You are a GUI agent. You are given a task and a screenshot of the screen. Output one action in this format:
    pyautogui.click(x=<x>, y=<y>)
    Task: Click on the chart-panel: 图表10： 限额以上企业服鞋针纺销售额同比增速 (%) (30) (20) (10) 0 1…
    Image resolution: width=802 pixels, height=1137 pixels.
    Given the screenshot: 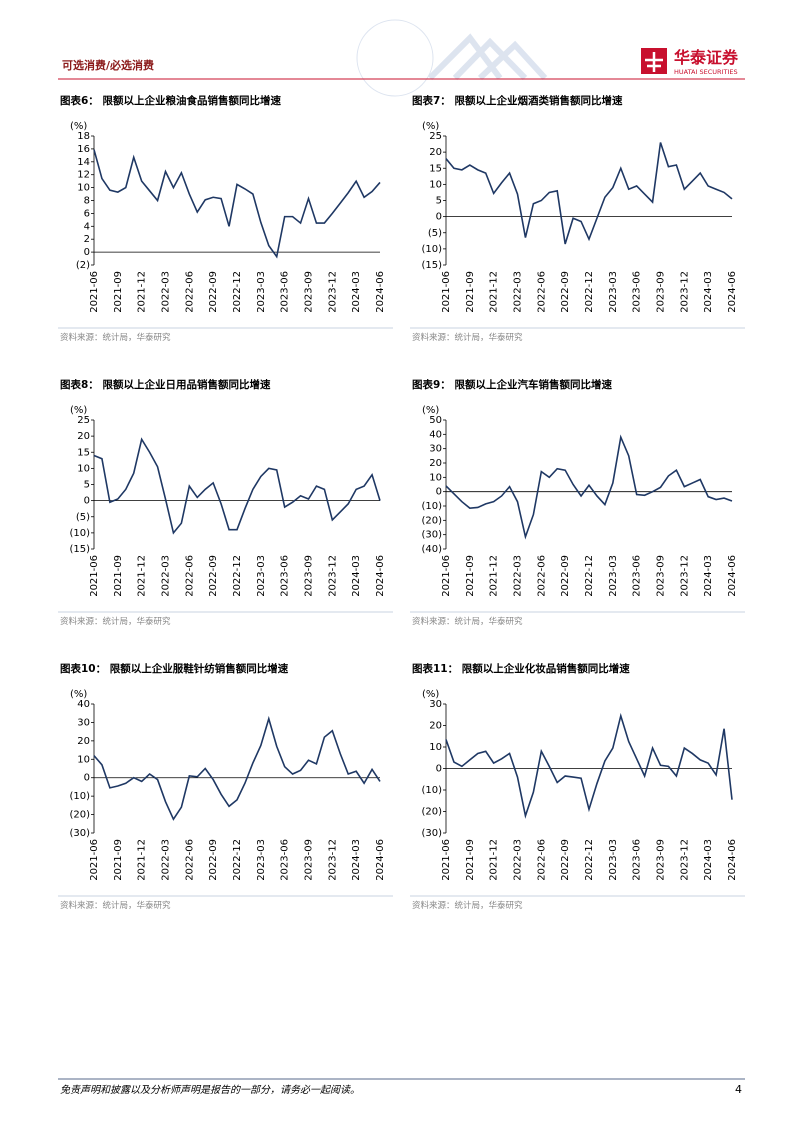 What is the action you would take?
    pyautogui.click(x=225, y=786)
    